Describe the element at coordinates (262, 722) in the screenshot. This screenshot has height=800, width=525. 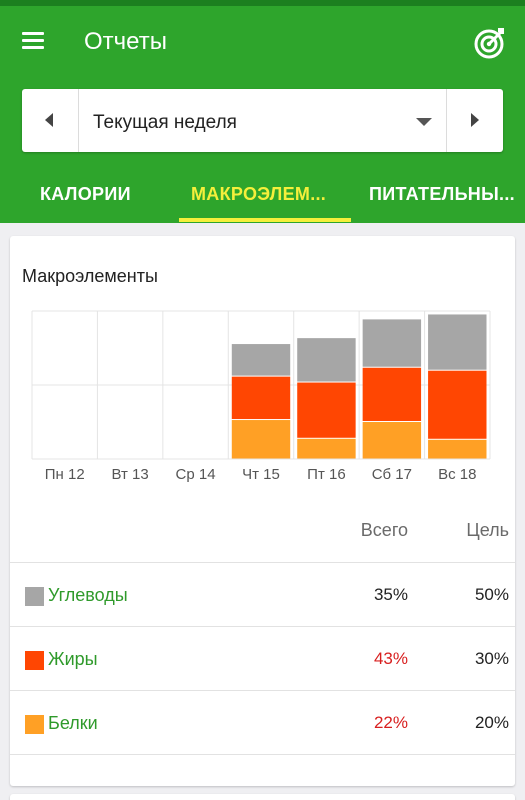
I see `macro-row-protein: Белки 22% 20%` at that location.